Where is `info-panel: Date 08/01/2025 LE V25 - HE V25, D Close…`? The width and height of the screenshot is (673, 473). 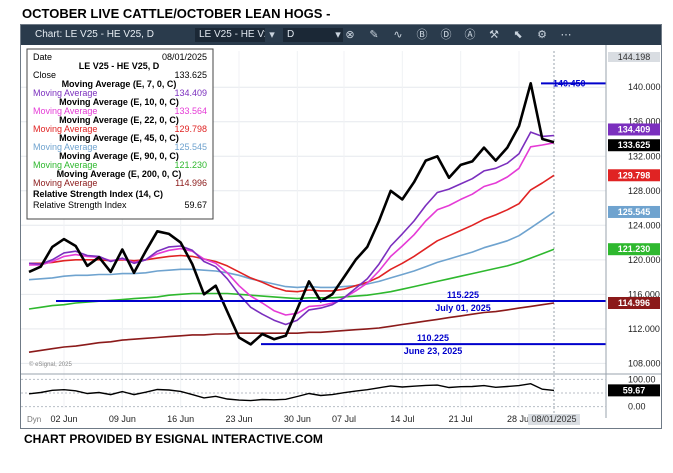 info-panel: Date 08/01/2025 LE V25 - HE V25, D Close… is located at coordinates (120, 134).